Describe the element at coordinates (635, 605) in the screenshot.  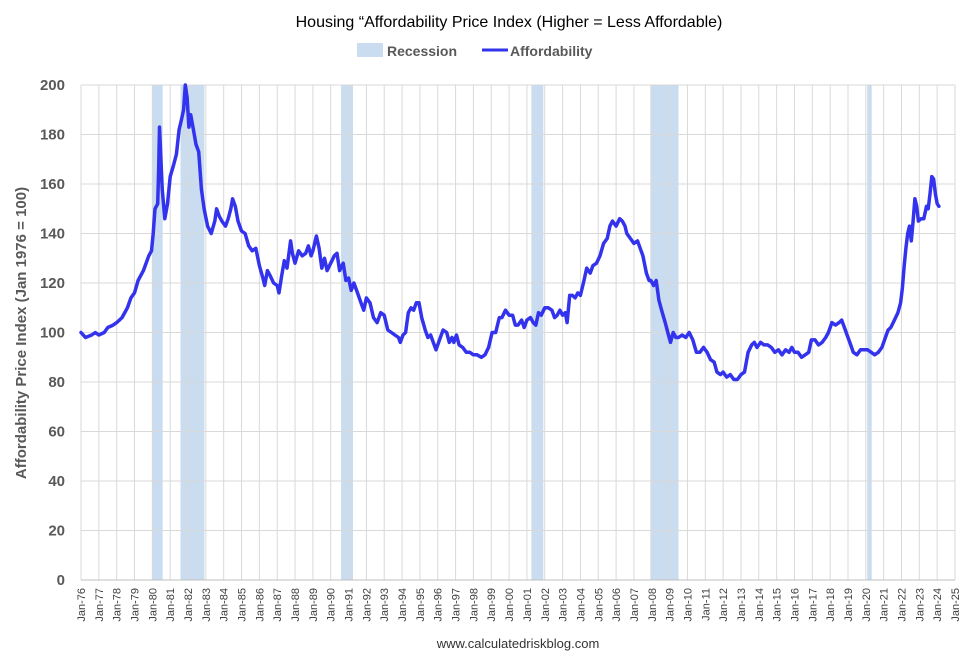
I see `x-tick-label: Jan-07` at that location.